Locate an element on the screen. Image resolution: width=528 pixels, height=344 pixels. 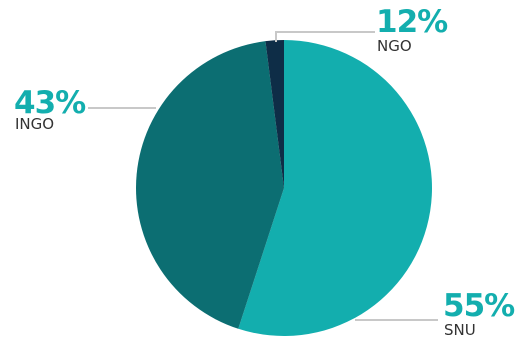
category-label-ingo: INGO is located at coordinates (34, 124).